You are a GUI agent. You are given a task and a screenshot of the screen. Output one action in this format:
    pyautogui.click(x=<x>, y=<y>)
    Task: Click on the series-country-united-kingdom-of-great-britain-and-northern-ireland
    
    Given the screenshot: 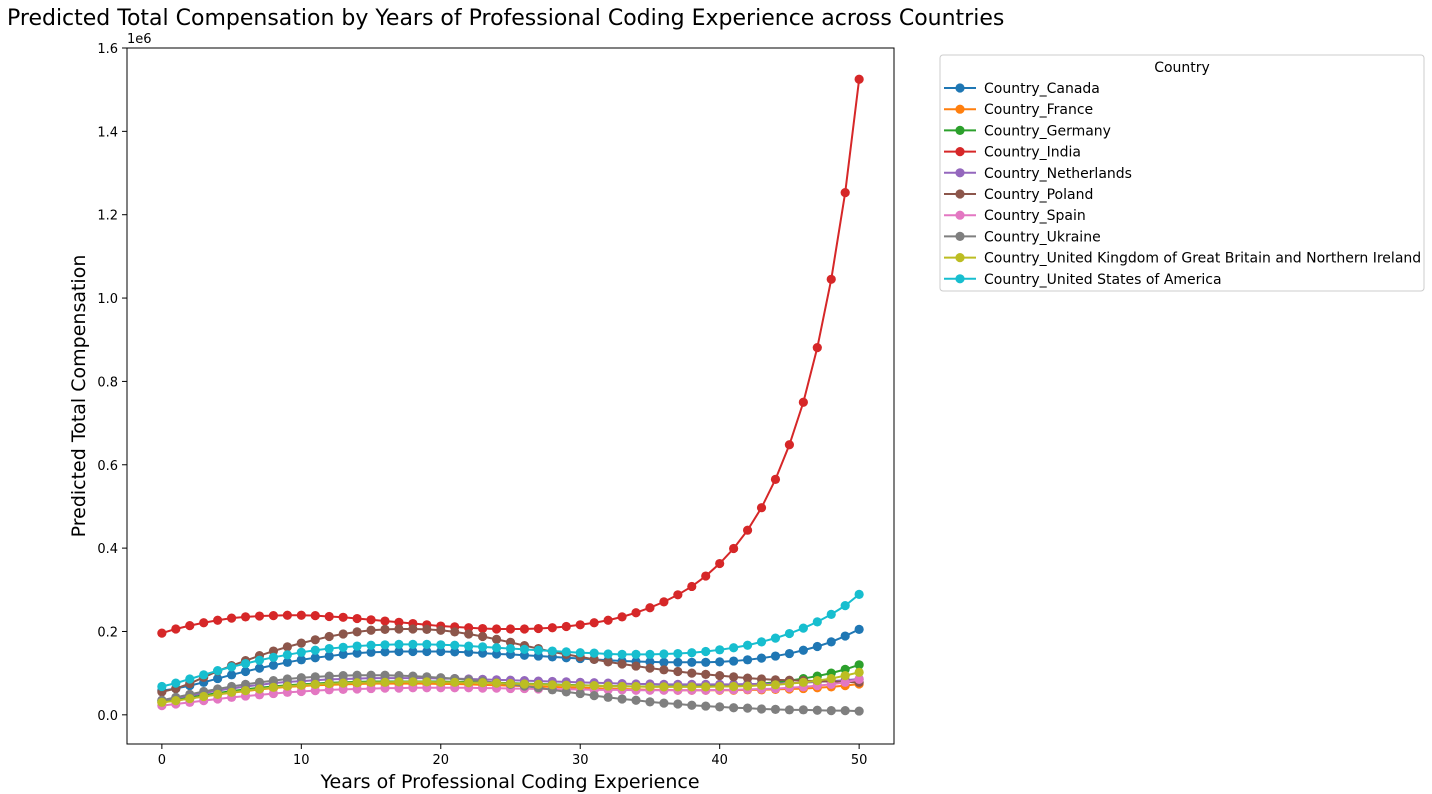 What is the action you would take?
    pyautogui.click(x=510, y=687)
    